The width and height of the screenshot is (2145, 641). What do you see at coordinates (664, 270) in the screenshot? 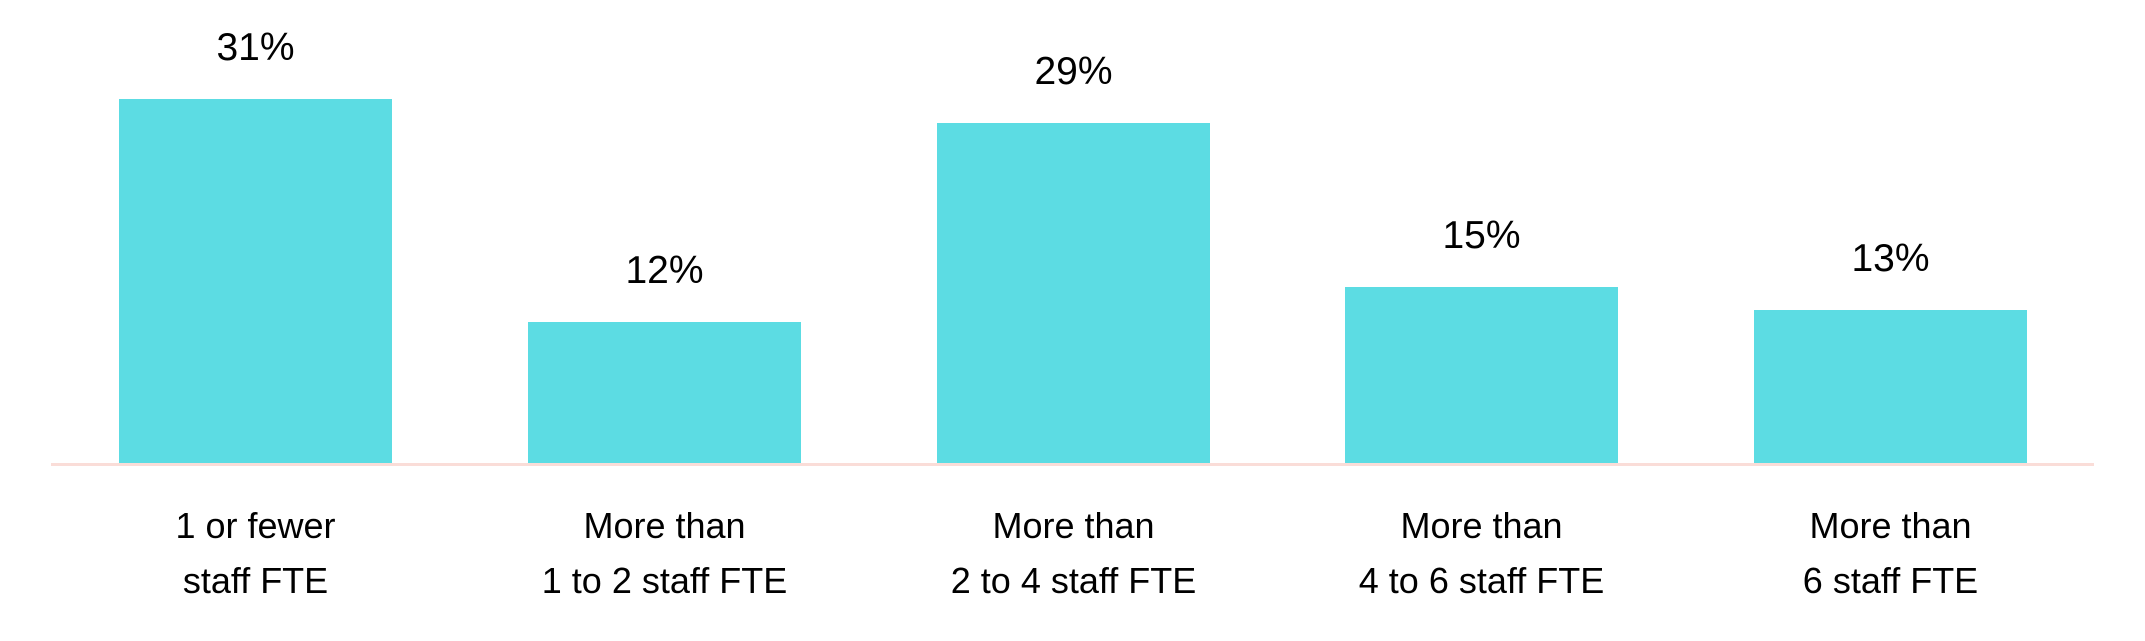
I see `value-label: 12%` at bounding box center [664, 270].